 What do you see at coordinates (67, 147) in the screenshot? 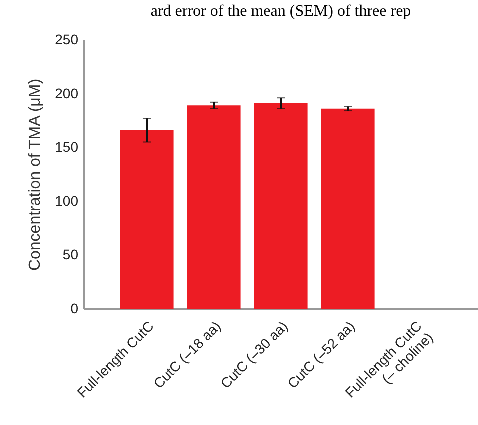
I see `y-tick-label: 150` at bounding box center [67, 147].